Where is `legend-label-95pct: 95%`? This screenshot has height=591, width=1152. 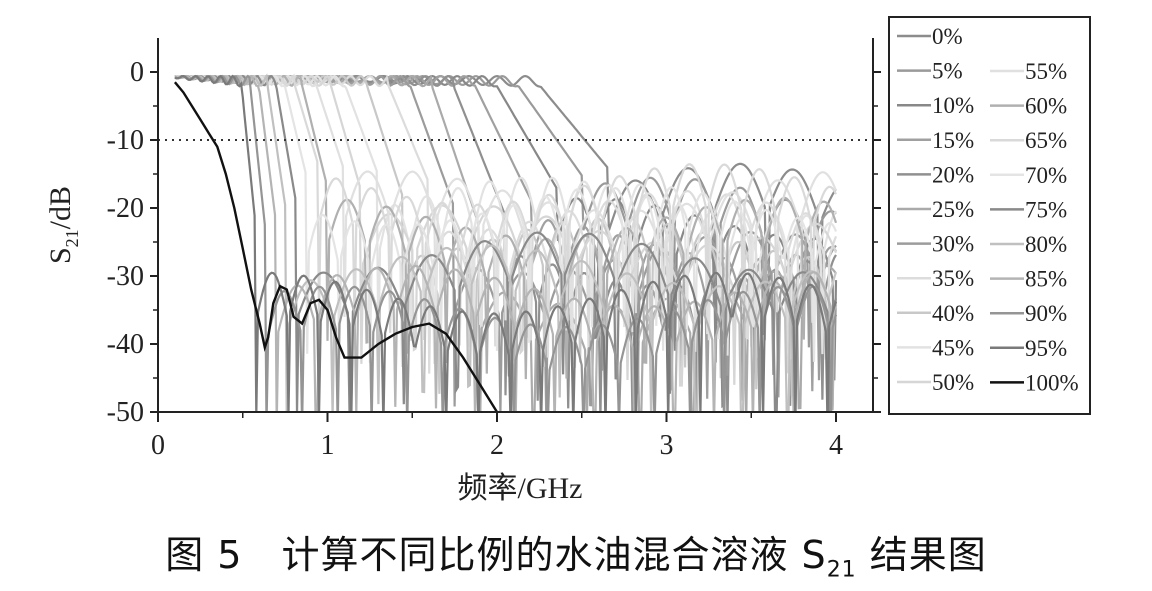
legend-label-95pct: 95% is located at coordinates (1046, 348).